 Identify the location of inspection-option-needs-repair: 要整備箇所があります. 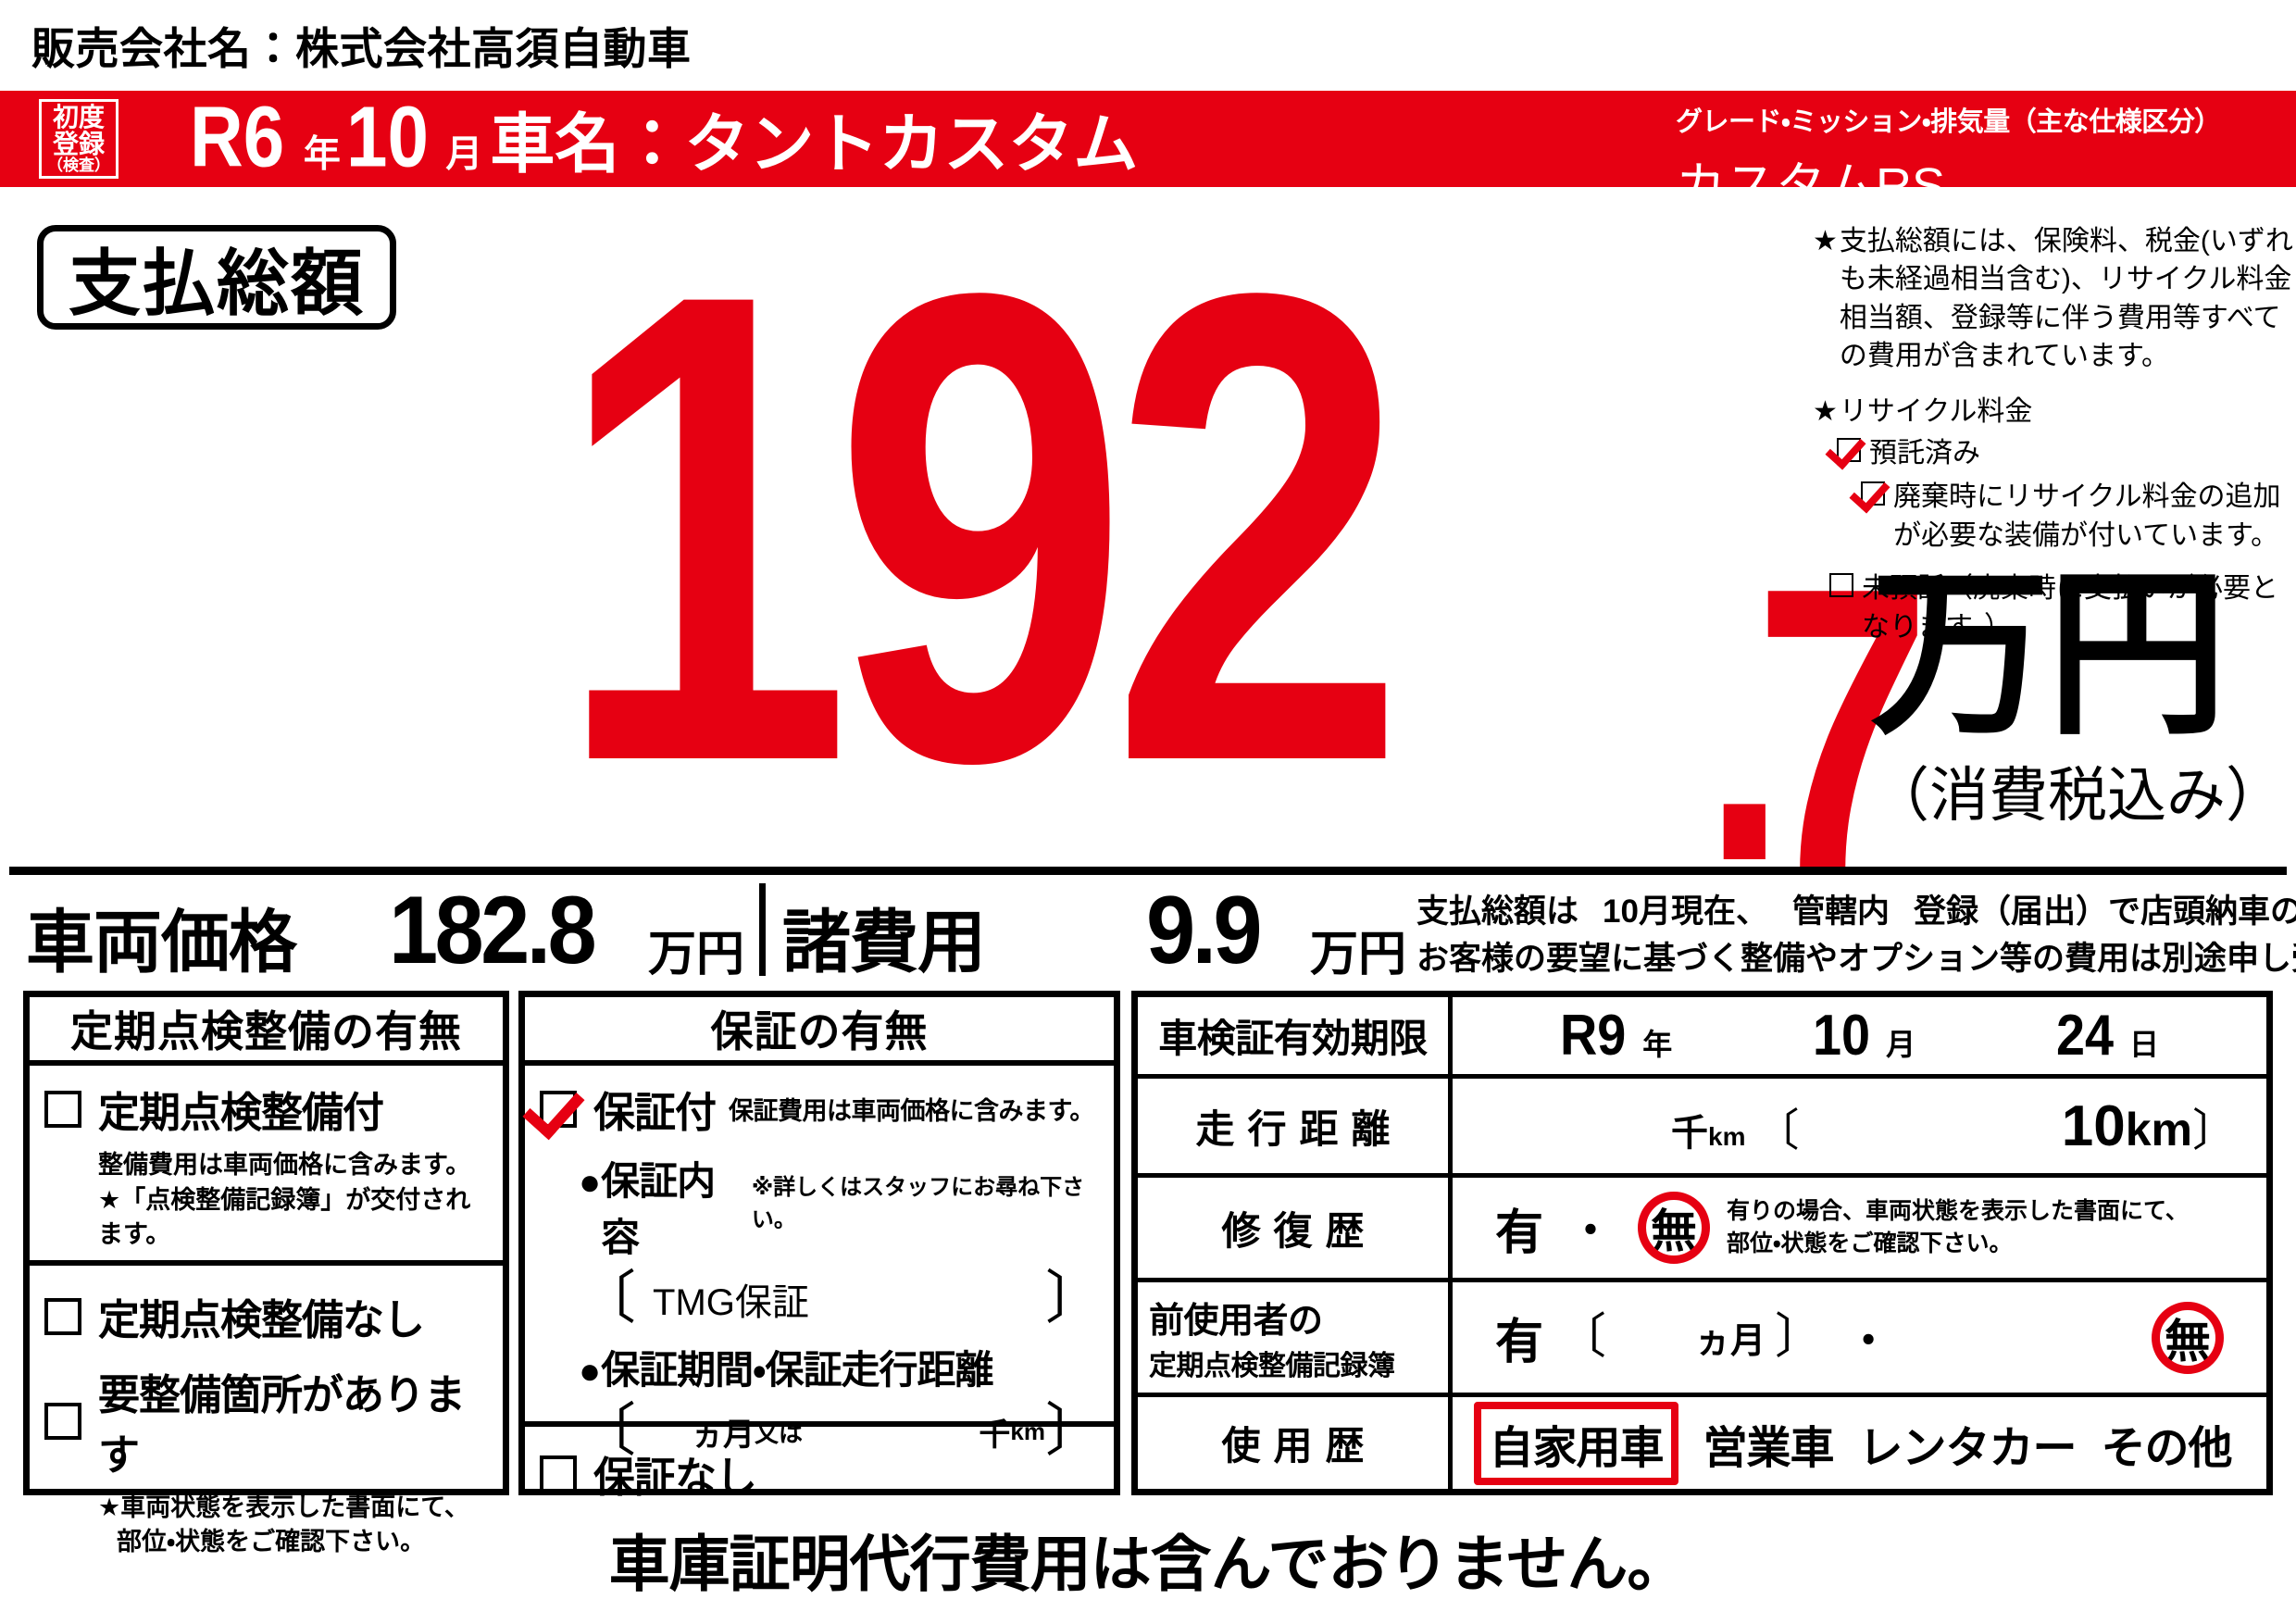
(268, 1421).